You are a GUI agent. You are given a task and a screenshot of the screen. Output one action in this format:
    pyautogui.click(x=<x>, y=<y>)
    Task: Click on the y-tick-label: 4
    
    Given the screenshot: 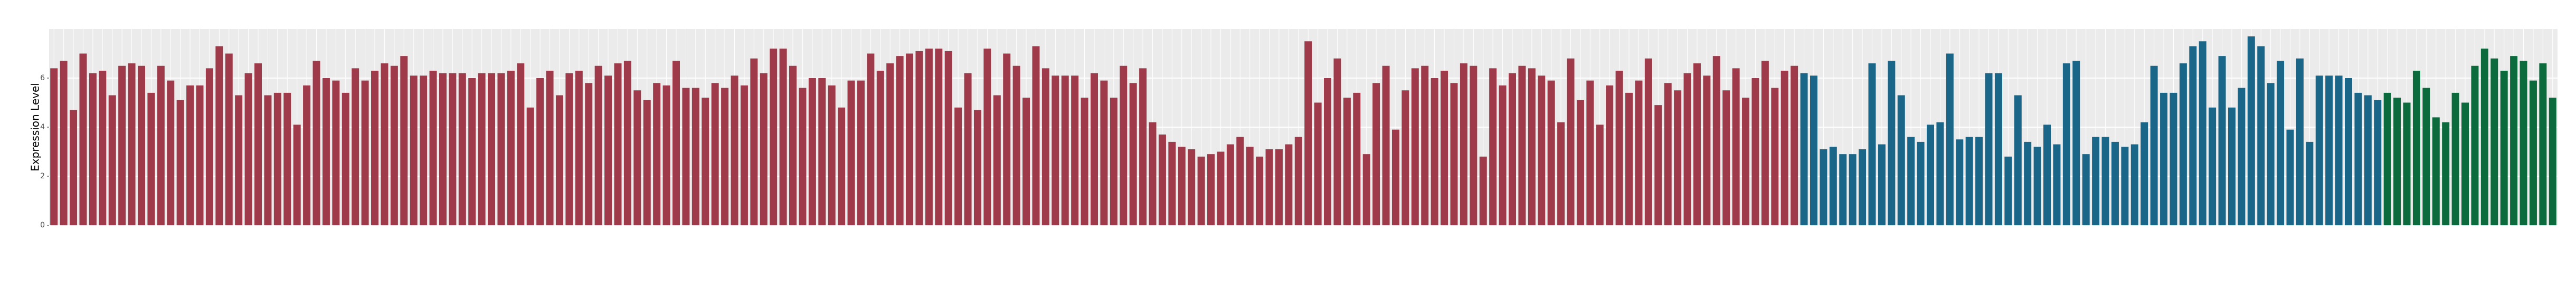 What is the action you would take?
    pyautogui.click(x=42, y=127)
    